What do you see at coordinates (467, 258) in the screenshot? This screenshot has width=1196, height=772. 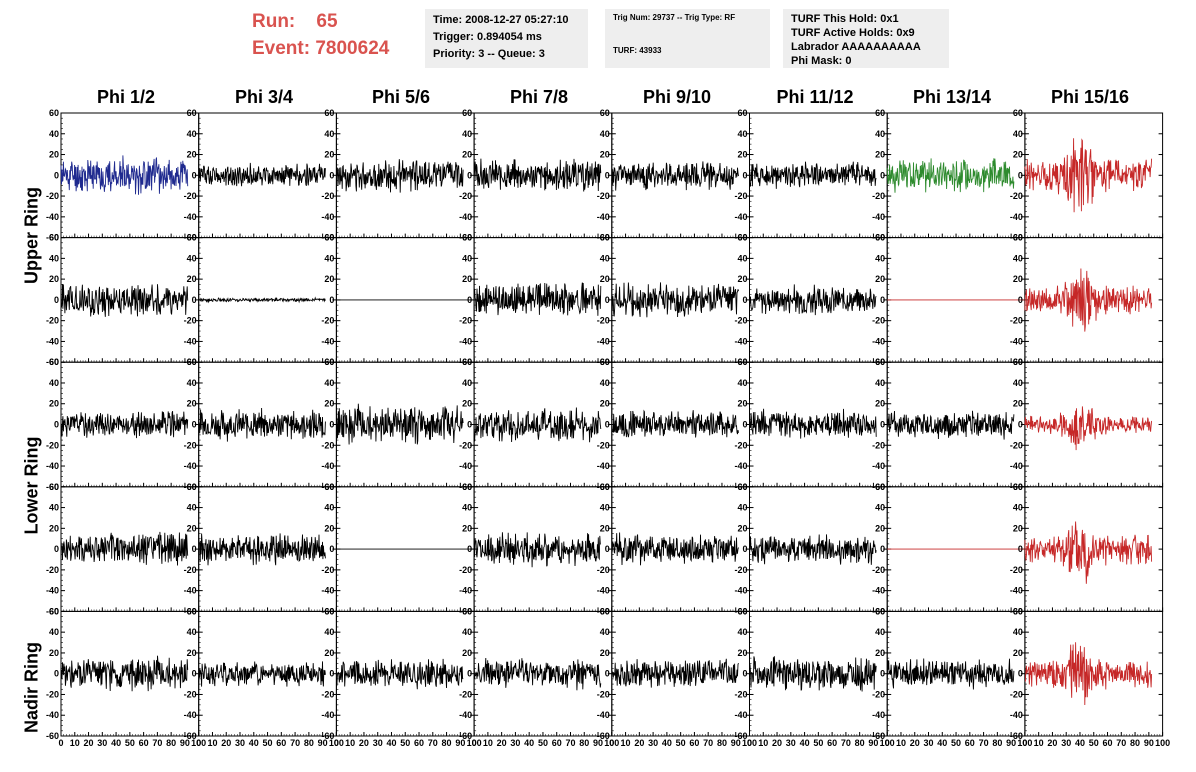 I see `ytick-label-r1-c3-5: 40` at bounding box center [467, 258].